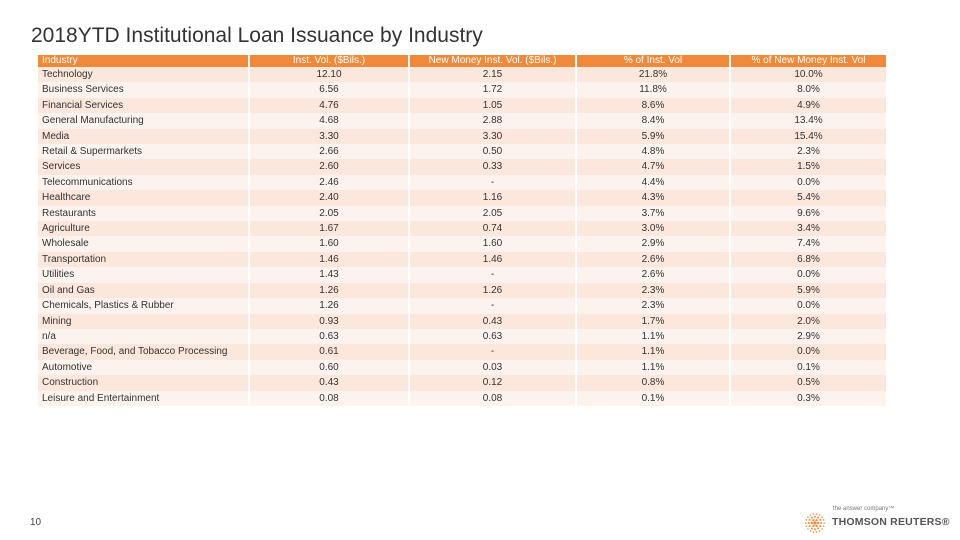 This screenshot has width=960, height=540. I want to click on cell-pct-new-money-inst-vol: 2.0%, so click(808, 321).